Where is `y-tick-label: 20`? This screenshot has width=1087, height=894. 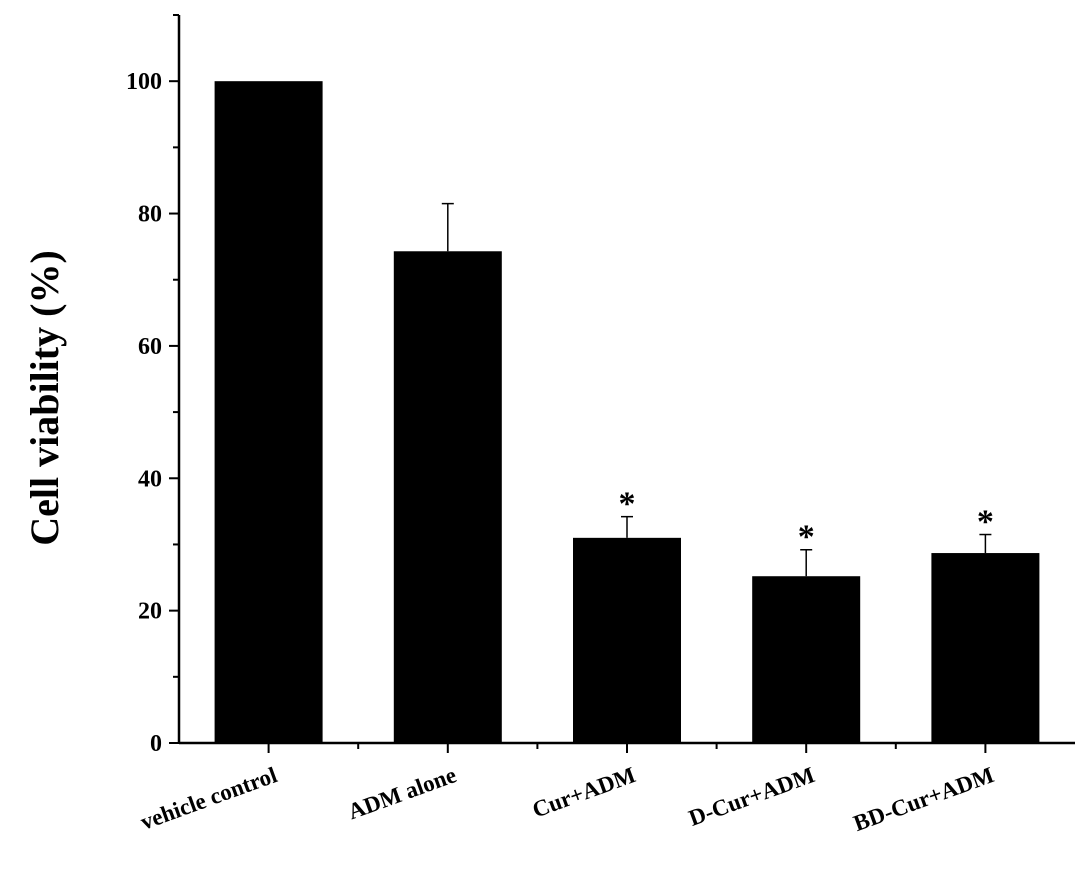 y-tick-label: 20 is located at coordinates (150, 612).